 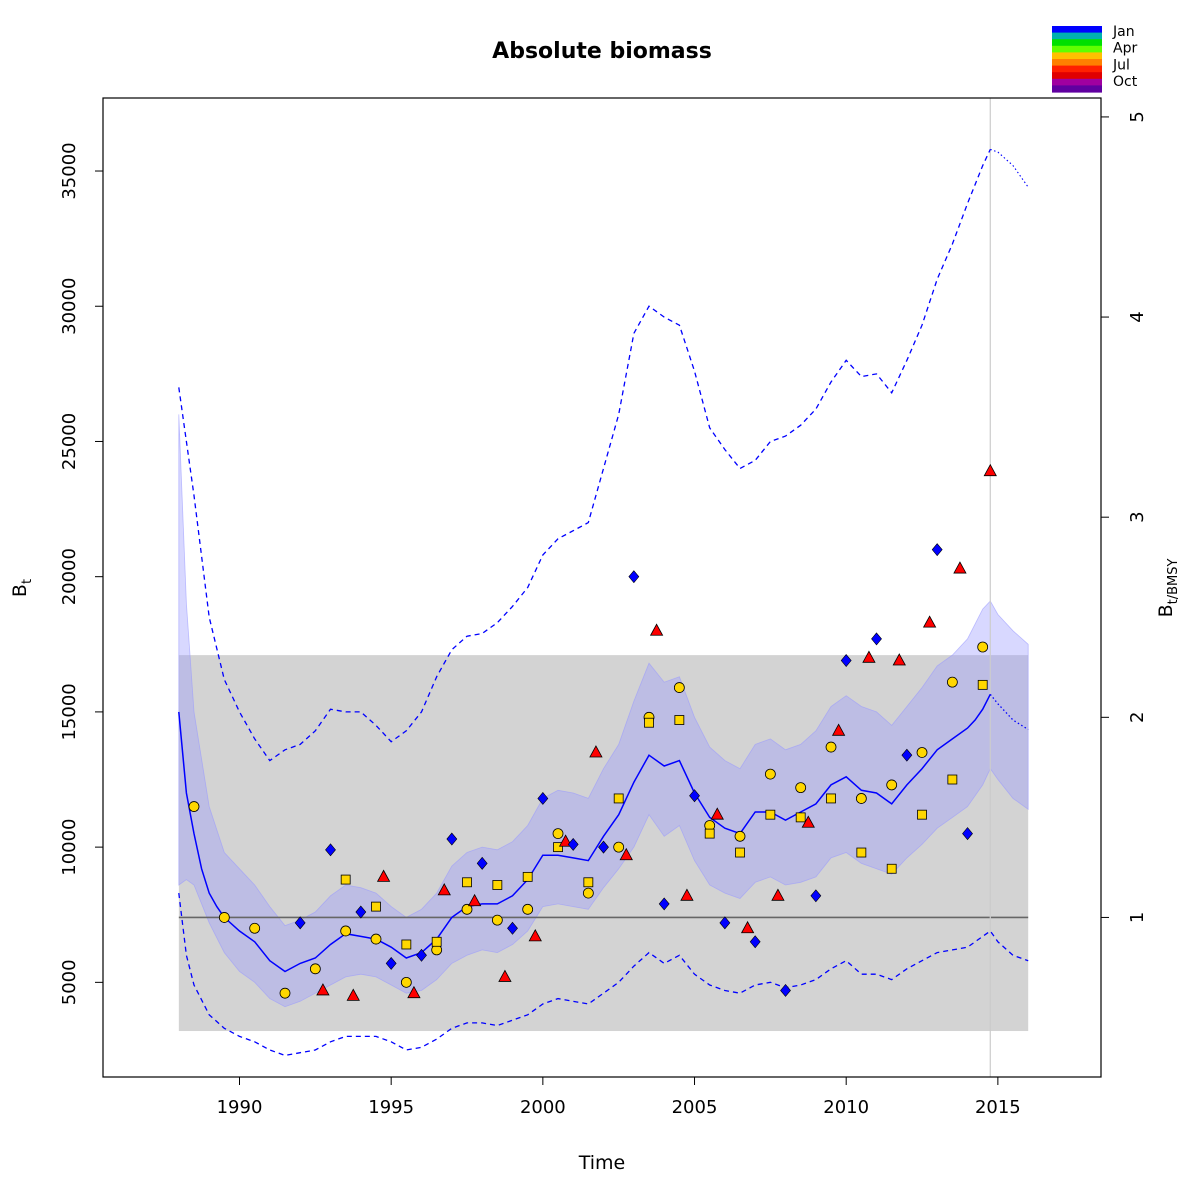 What do you see at coordinates (695, 1107) in the screenshot?
I see `x-tick-label: 2005` at bounding box center [695, 1107].